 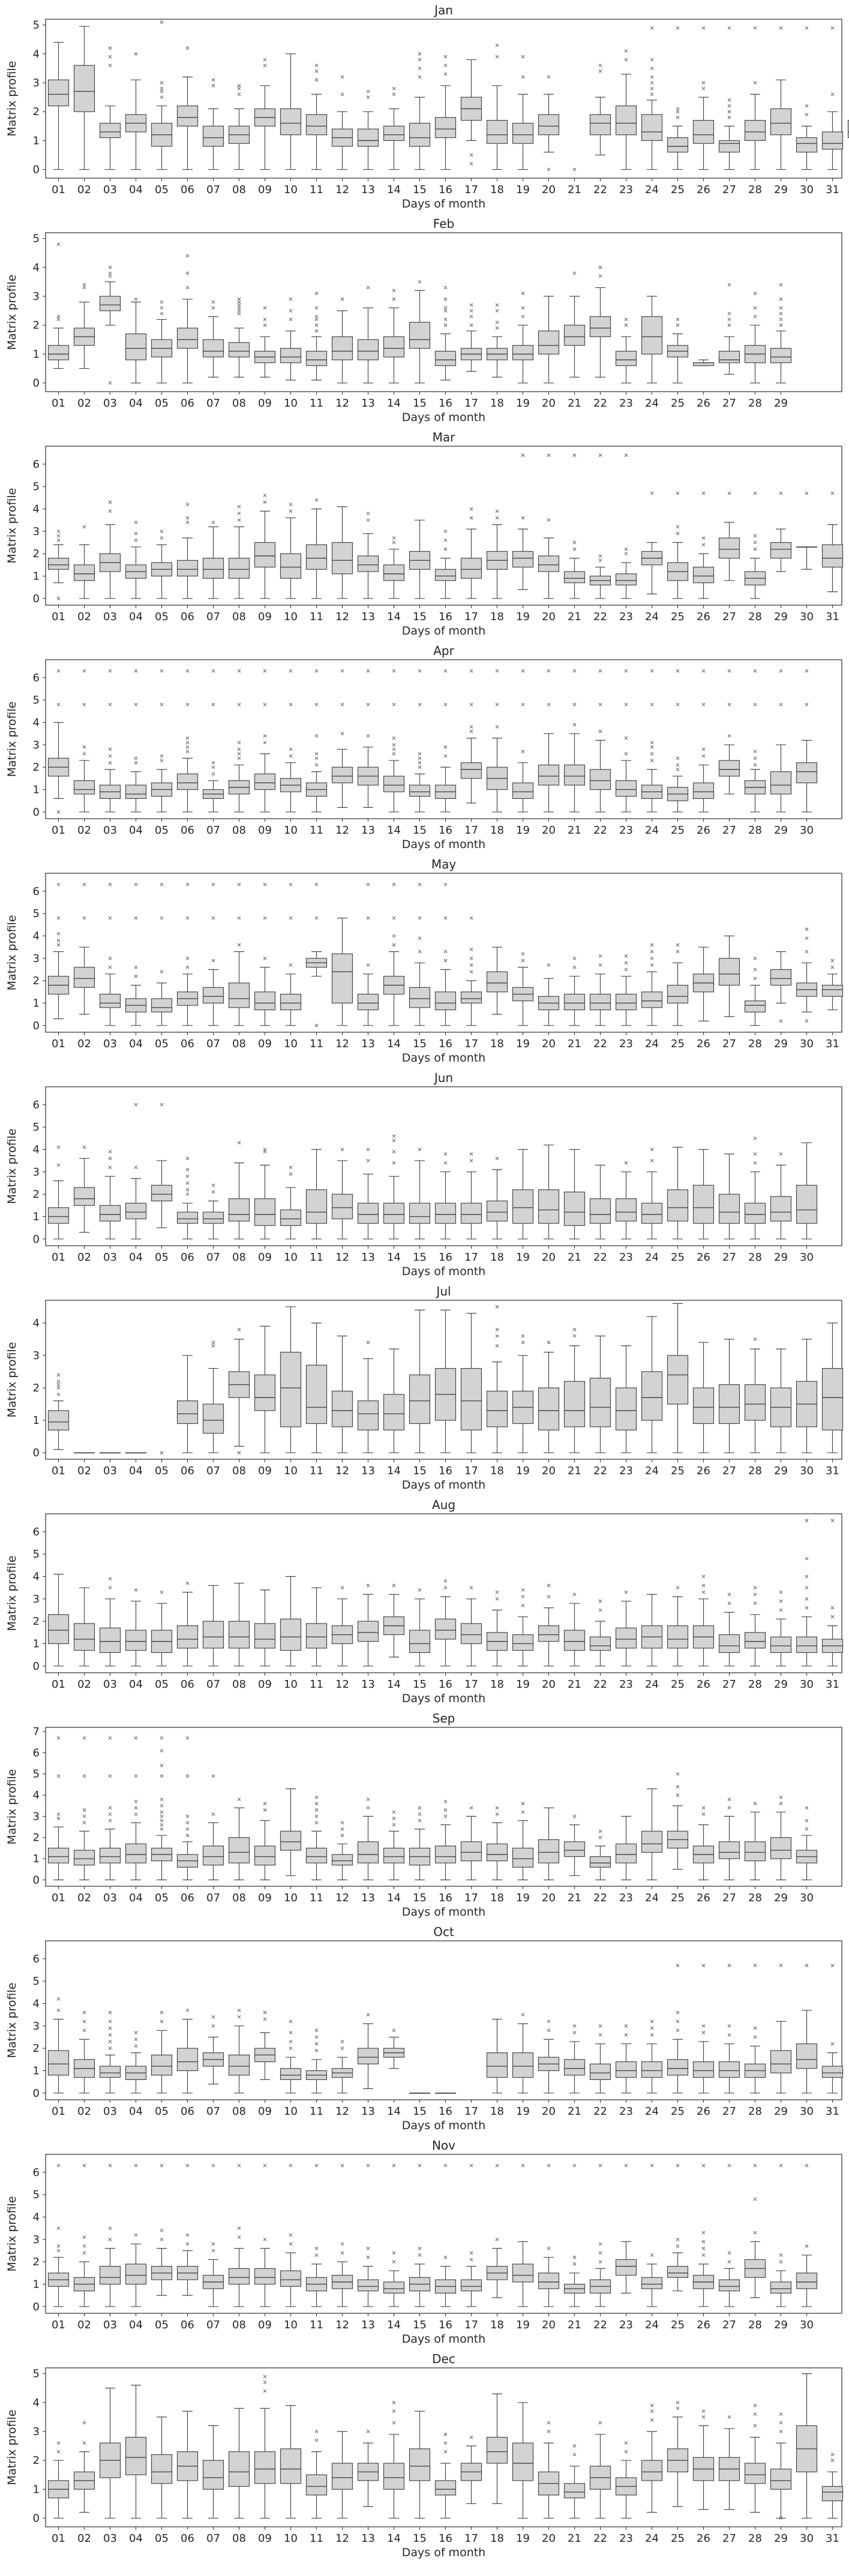 I want to click on x-tick-label: 01, so click(x=58, y=2539).